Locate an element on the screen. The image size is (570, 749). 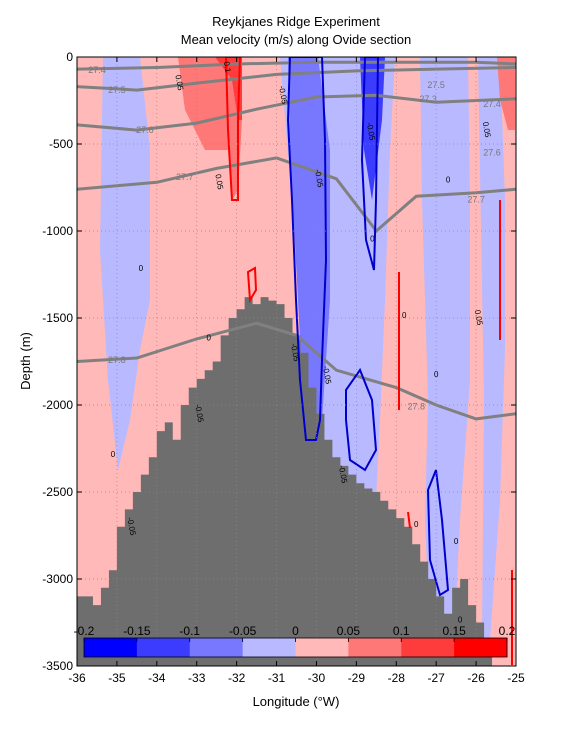
x-tick-label: -27 is located at coordinates (437, 678).